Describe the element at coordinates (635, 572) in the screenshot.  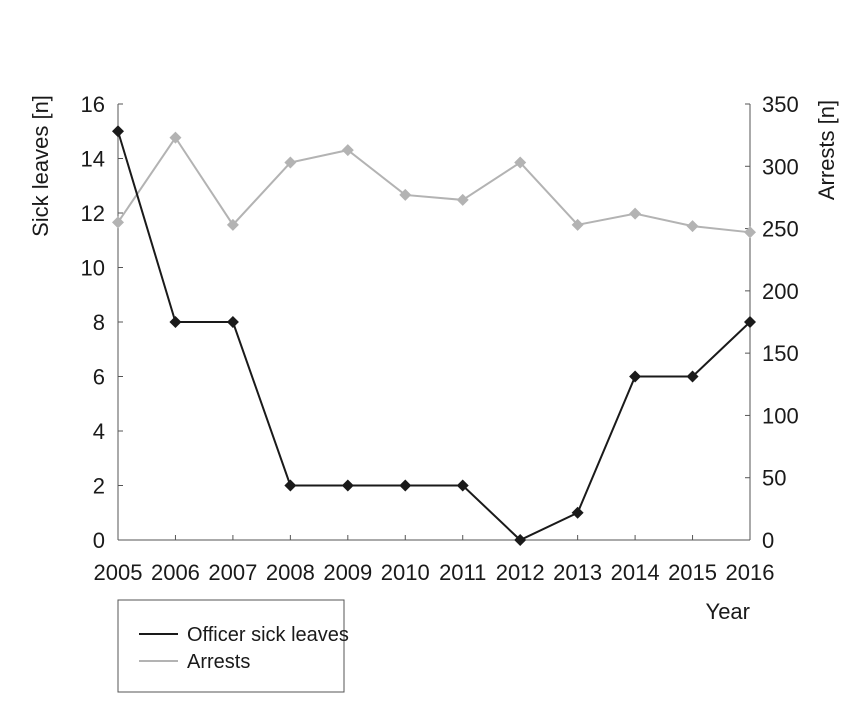
I see `x-tick-label: 2014` at that location.